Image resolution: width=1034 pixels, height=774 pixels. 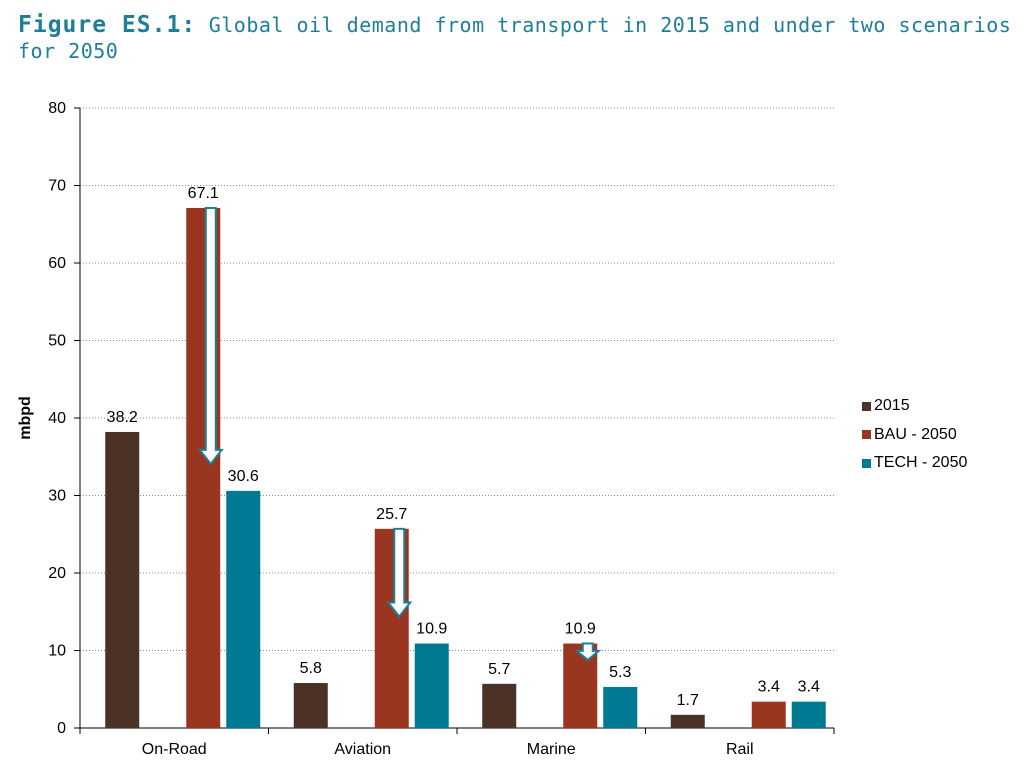 What do you see at coordinates (122, 417) in the screenshot?
I see `data-label: 38.2` at bounding box center [122, 417].